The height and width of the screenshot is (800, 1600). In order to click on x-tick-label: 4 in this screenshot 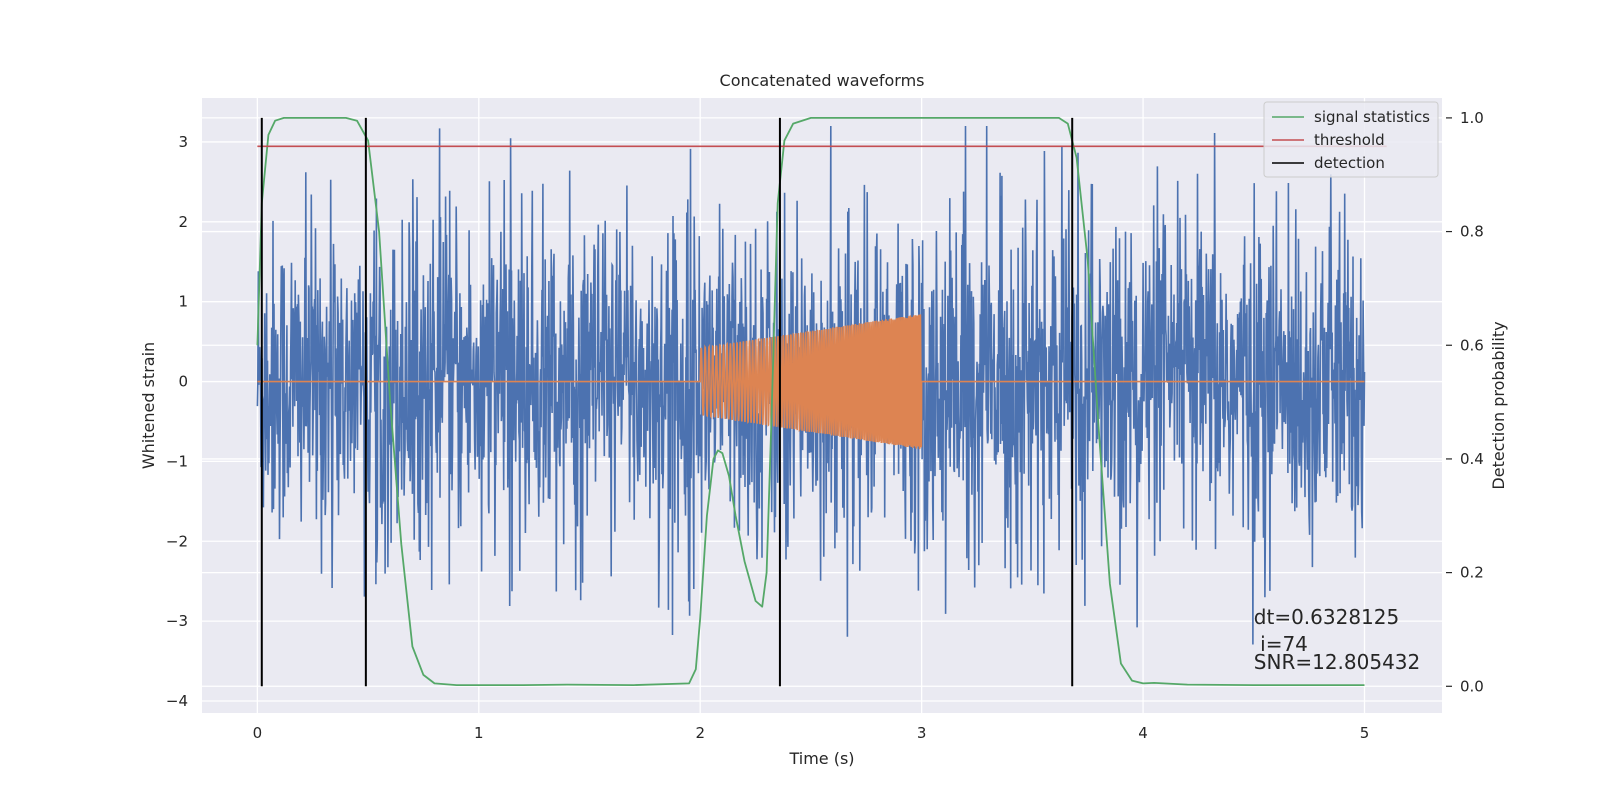, I will do `click(1143, 733)`.